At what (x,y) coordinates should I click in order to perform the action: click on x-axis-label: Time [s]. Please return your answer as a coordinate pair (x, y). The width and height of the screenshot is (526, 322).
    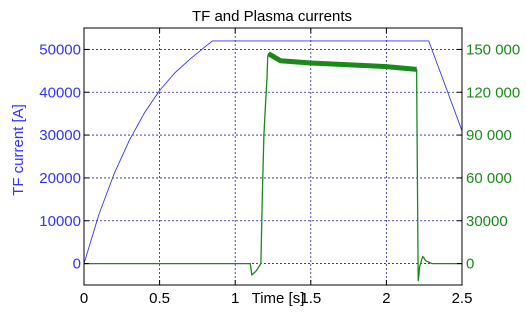
    Looking at the image, I should click on (278, 298).